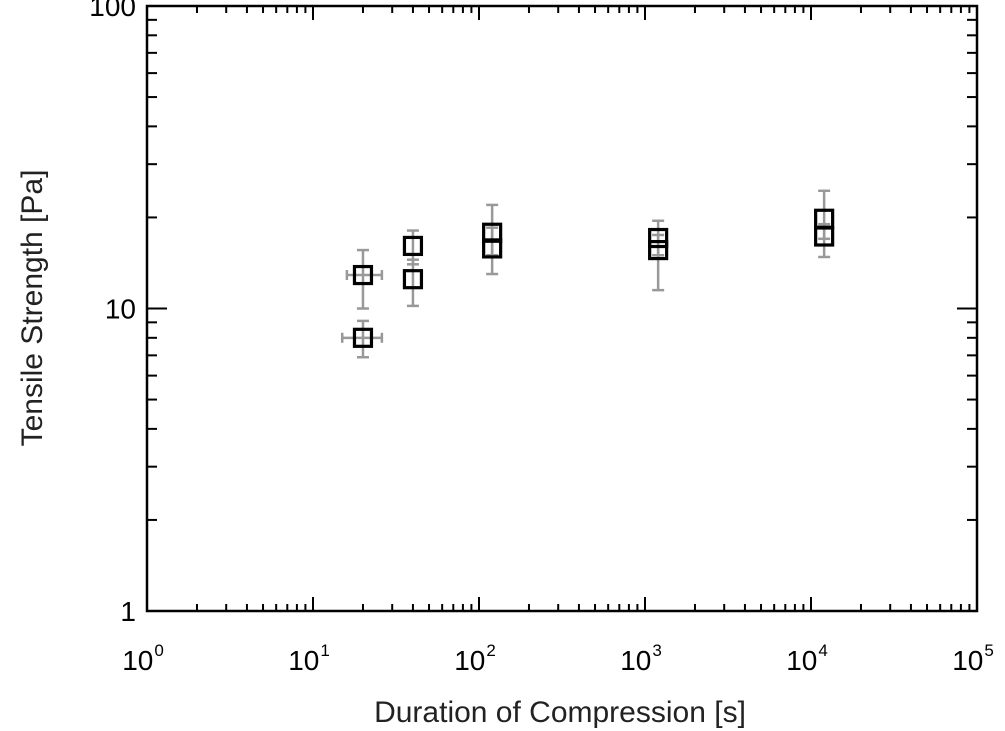 The image size is (1005, 731). I want to click on y-tick-label: 100, so click(112, 11).